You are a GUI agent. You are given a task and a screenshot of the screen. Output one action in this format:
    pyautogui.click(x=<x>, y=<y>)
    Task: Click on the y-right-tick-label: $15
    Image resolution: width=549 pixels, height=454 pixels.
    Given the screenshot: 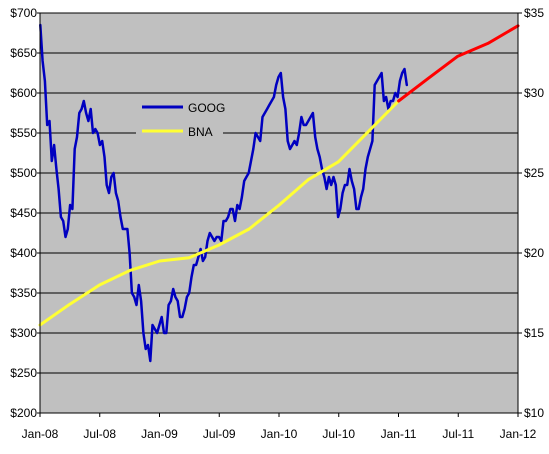 What is the action you would take?
    pyautogui.click(x=534, y=333)
    